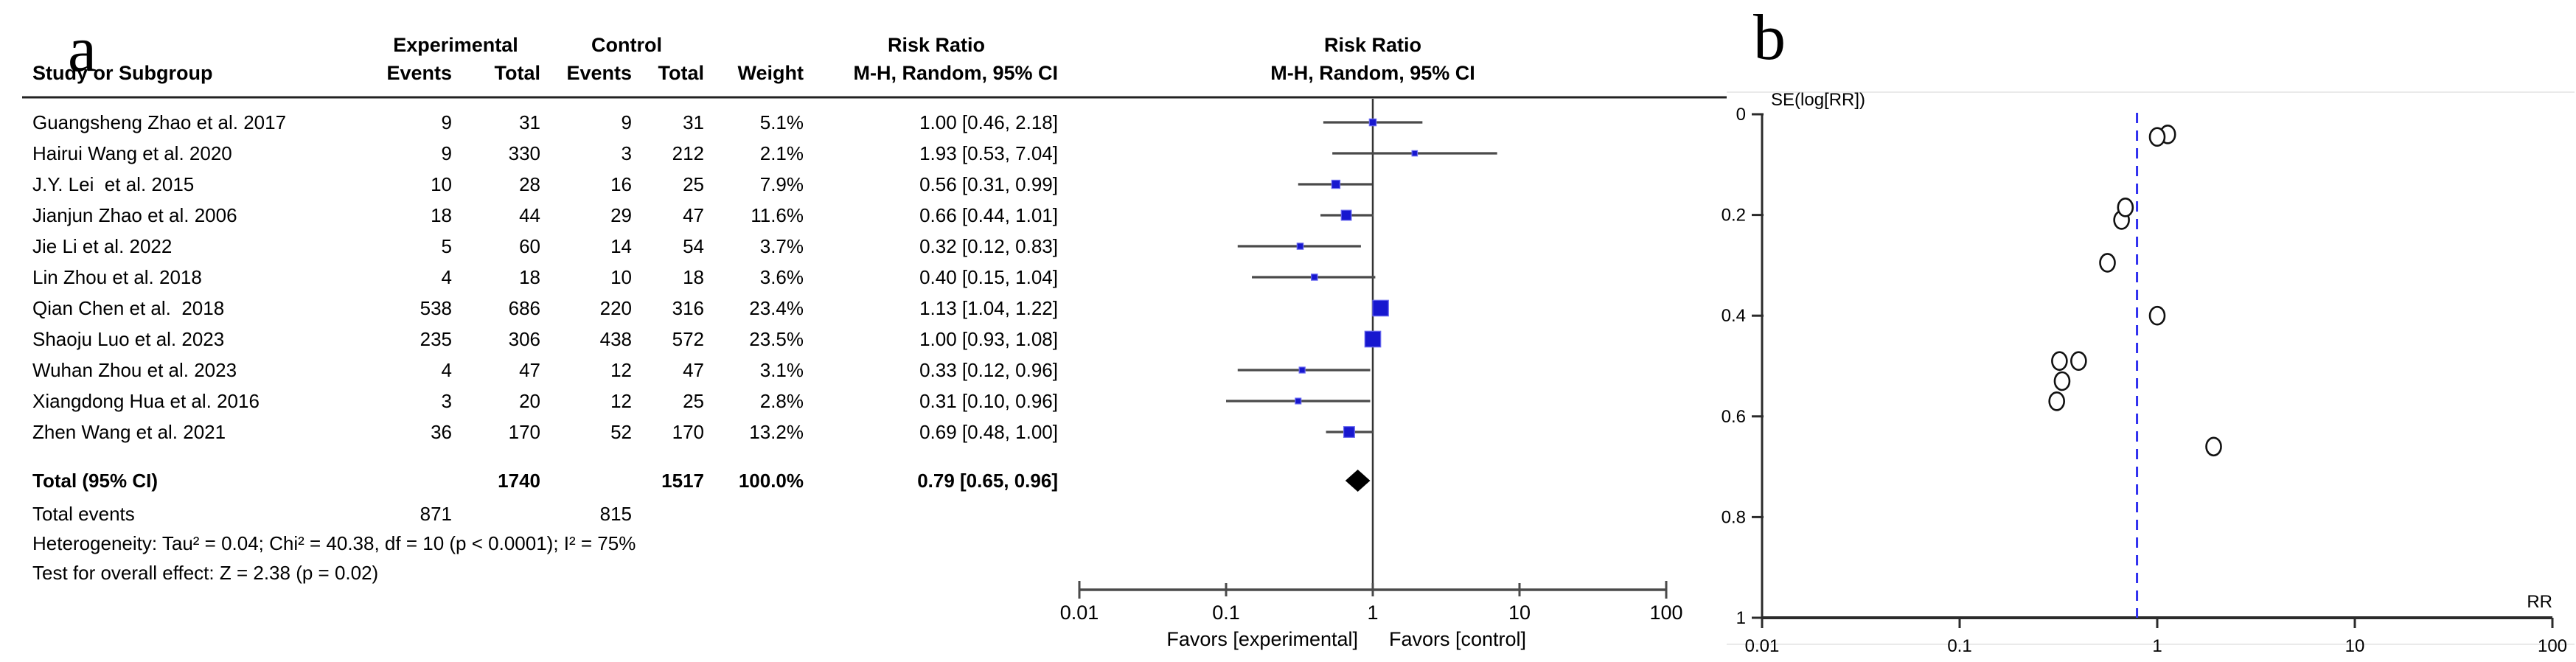  Describe the element at coordinates (1959, 646) in the screenshot. I see `funnel-x-tick-label: 0.1` at that location.